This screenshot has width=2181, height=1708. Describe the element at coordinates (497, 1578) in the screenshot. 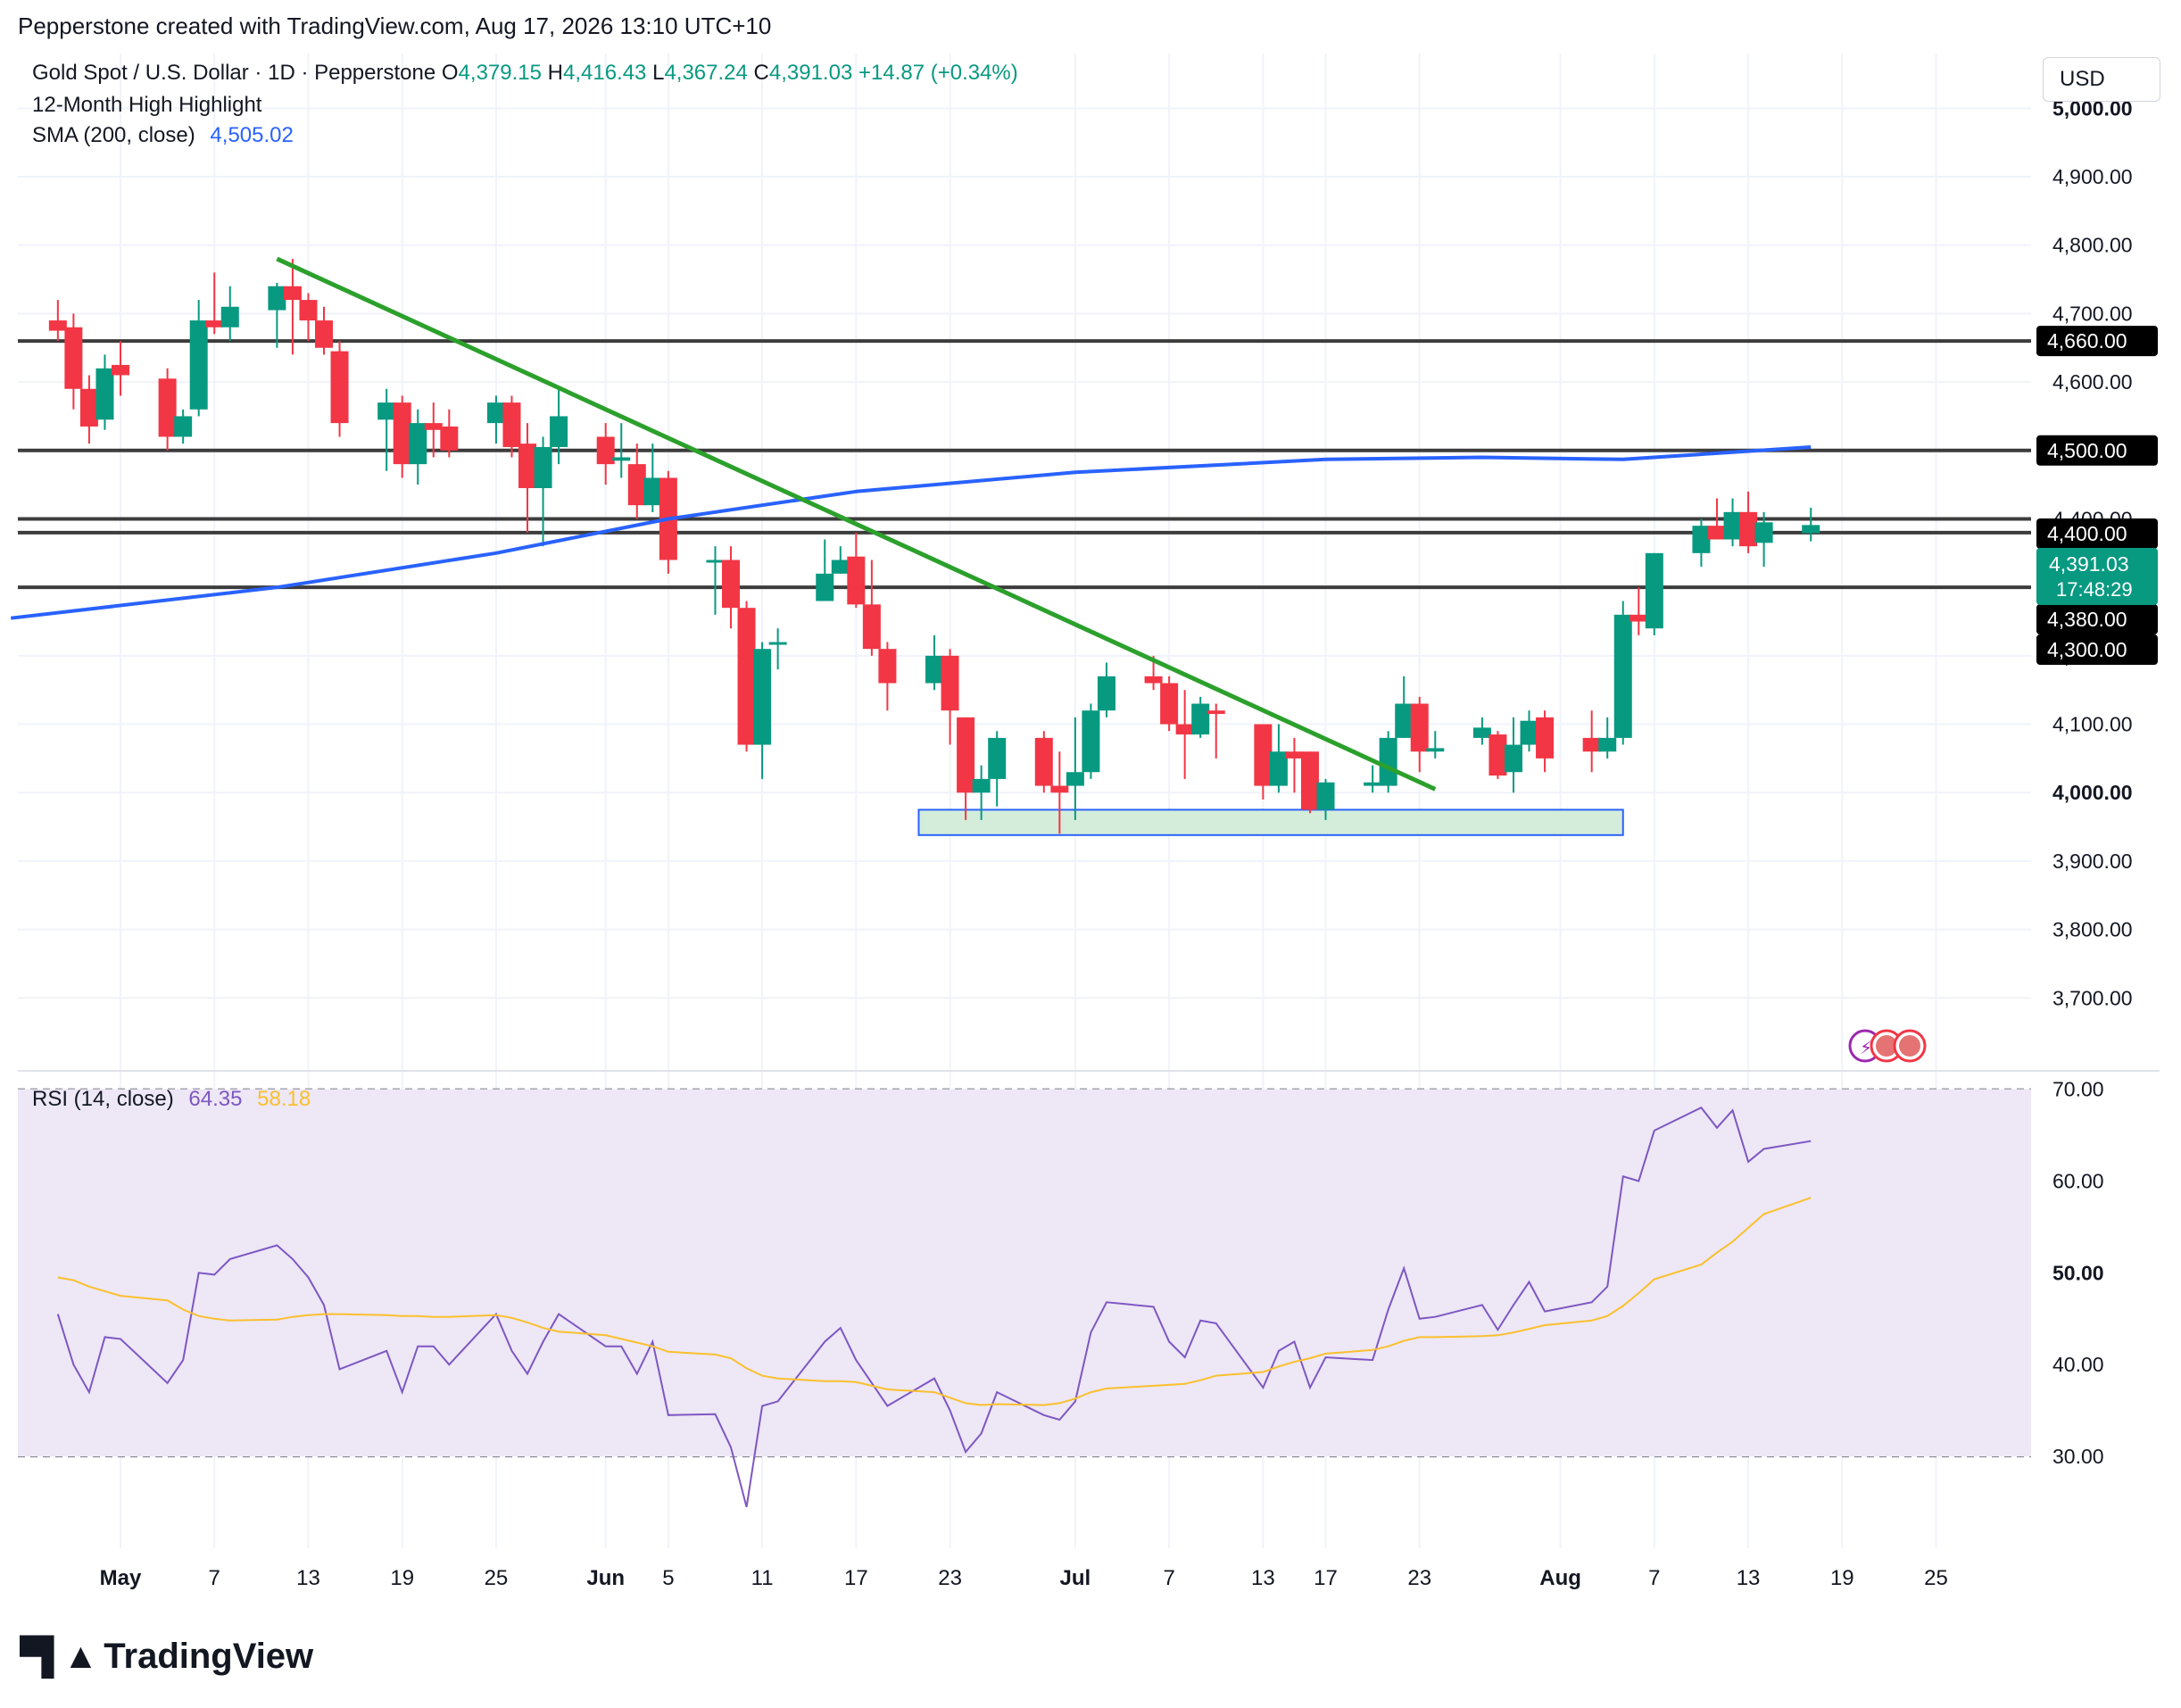

I see `time-axis-label: 25` at that location.